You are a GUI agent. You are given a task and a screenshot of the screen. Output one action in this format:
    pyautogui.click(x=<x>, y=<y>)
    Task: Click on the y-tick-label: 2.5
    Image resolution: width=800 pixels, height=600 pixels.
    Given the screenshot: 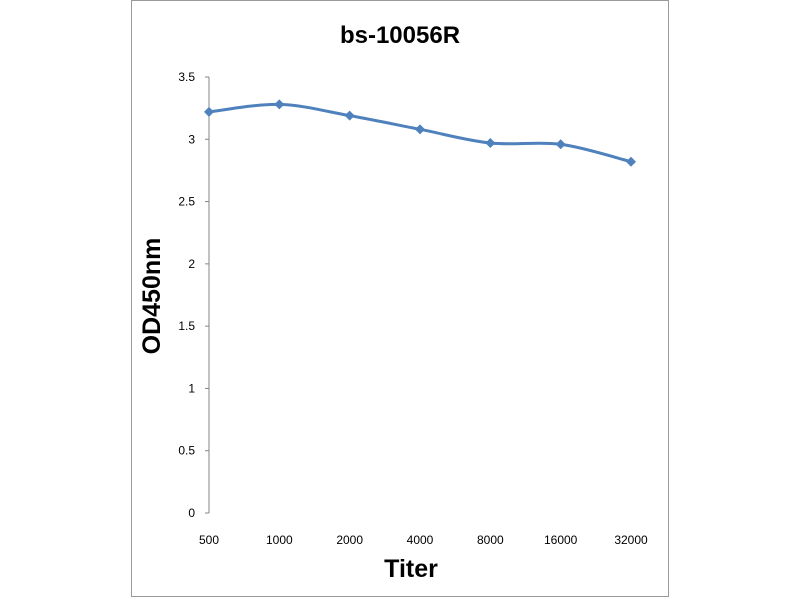 What is the action you would take?
    pyautogui.click(x=186, y=202)
    